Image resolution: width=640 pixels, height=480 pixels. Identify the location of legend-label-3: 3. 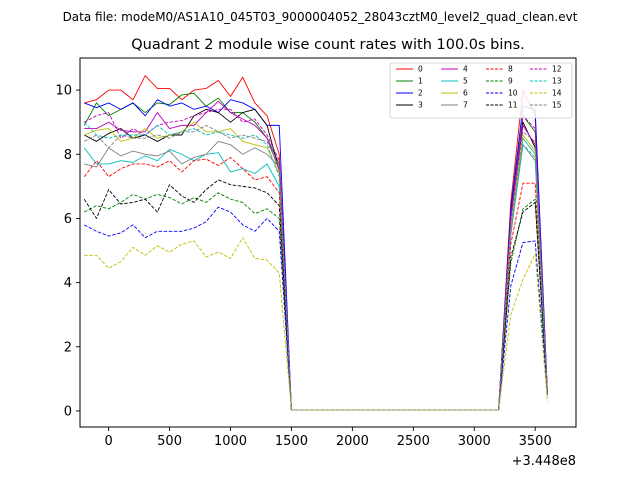
(420, 105).